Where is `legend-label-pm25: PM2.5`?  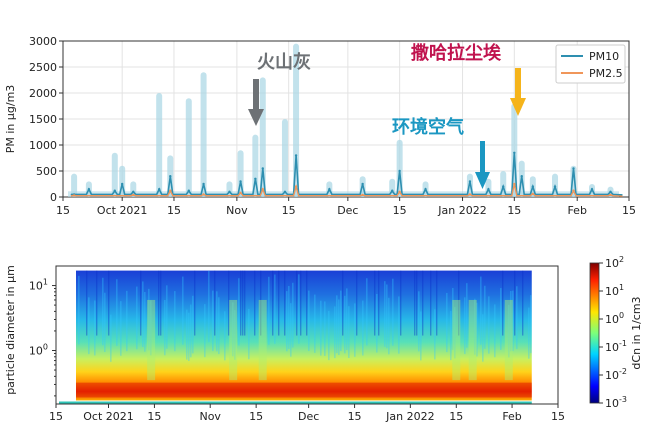
legend-label-pm25: PM2.5 is located at coordinates (606, 73).